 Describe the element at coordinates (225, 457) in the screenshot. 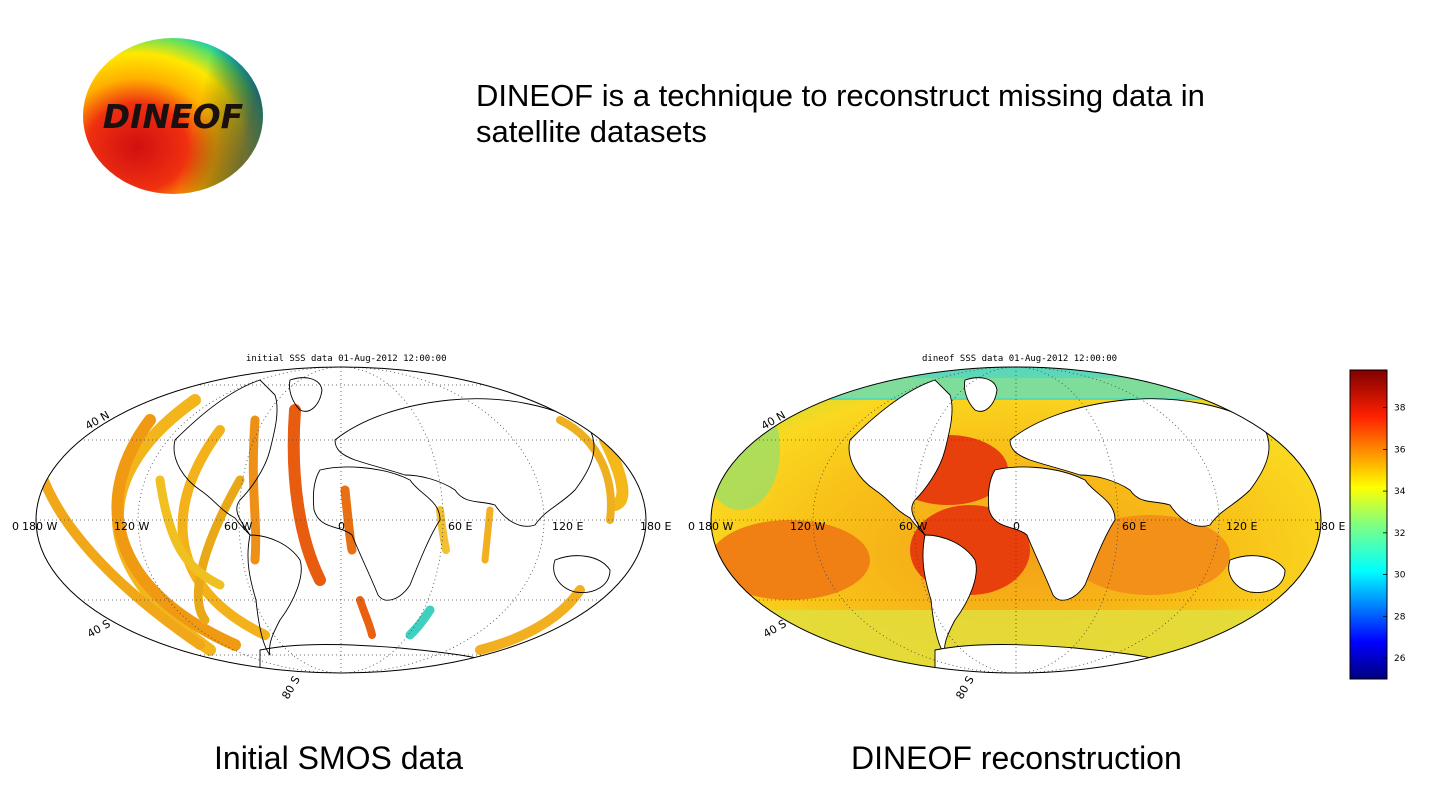

I see `north-america-outline` at that location.